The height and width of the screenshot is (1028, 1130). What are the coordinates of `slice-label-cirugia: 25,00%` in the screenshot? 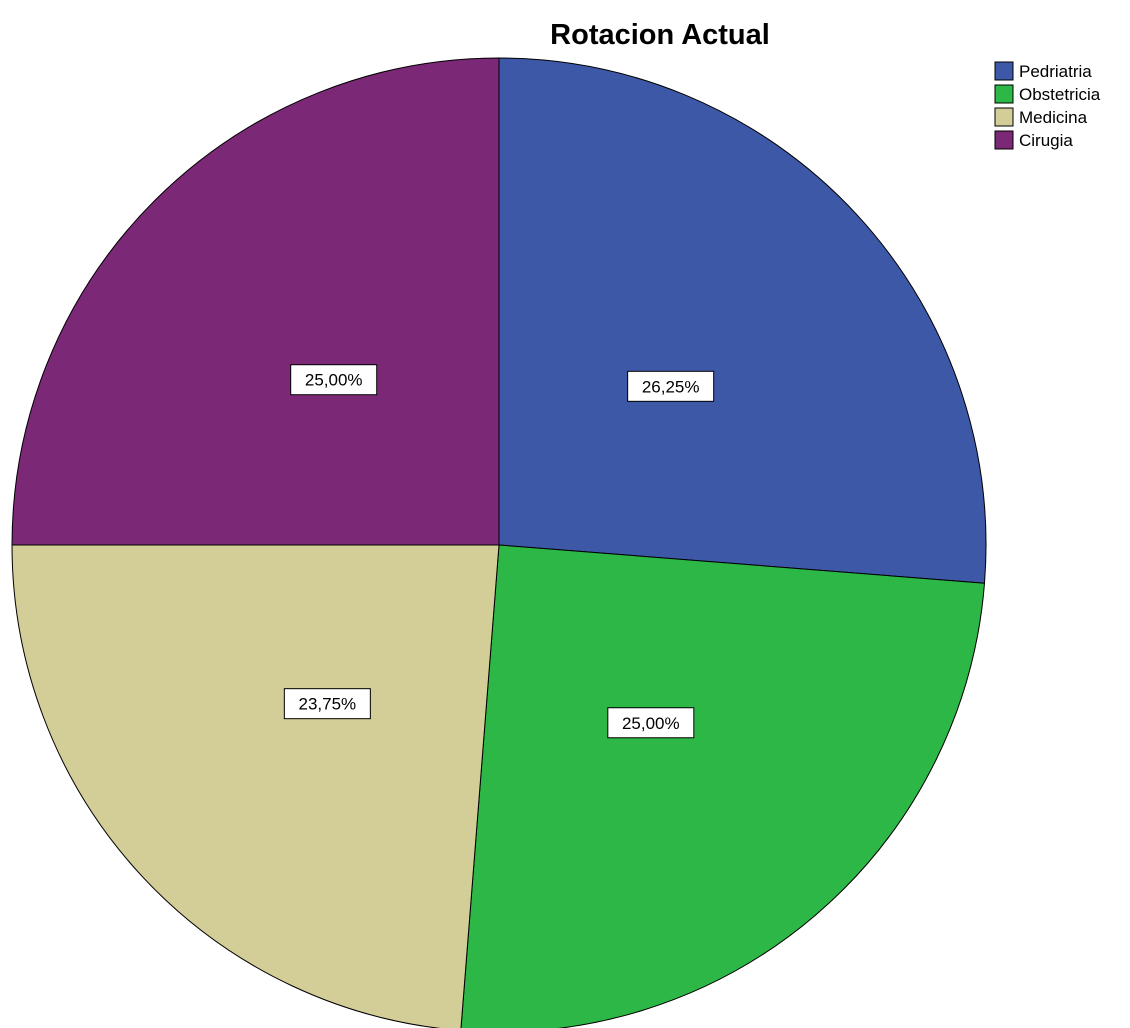 It's located at (334, 380).